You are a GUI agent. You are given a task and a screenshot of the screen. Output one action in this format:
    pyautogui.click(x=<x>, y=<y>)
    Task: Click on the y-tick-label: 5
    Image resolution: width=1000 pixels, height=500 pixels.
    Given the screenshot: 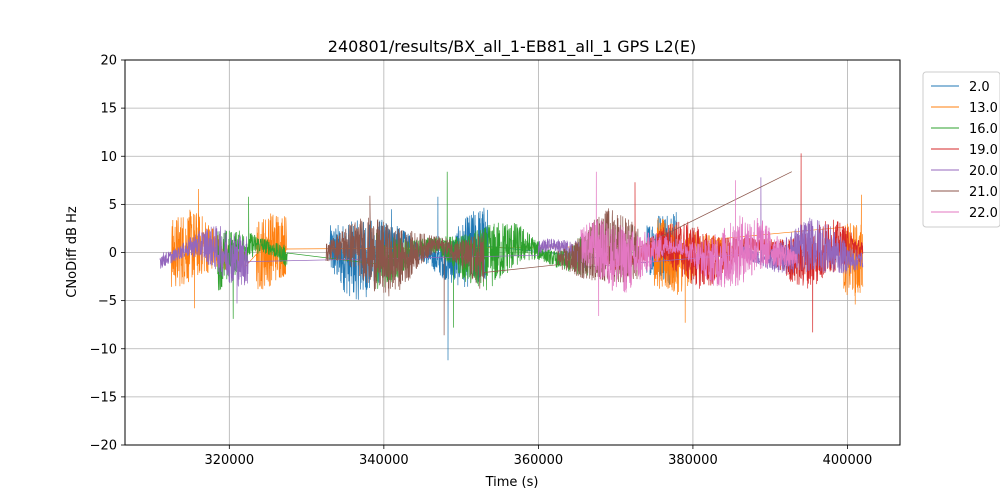 What is the action you would take?
    pyautogui.click(x=113, y=205)
    